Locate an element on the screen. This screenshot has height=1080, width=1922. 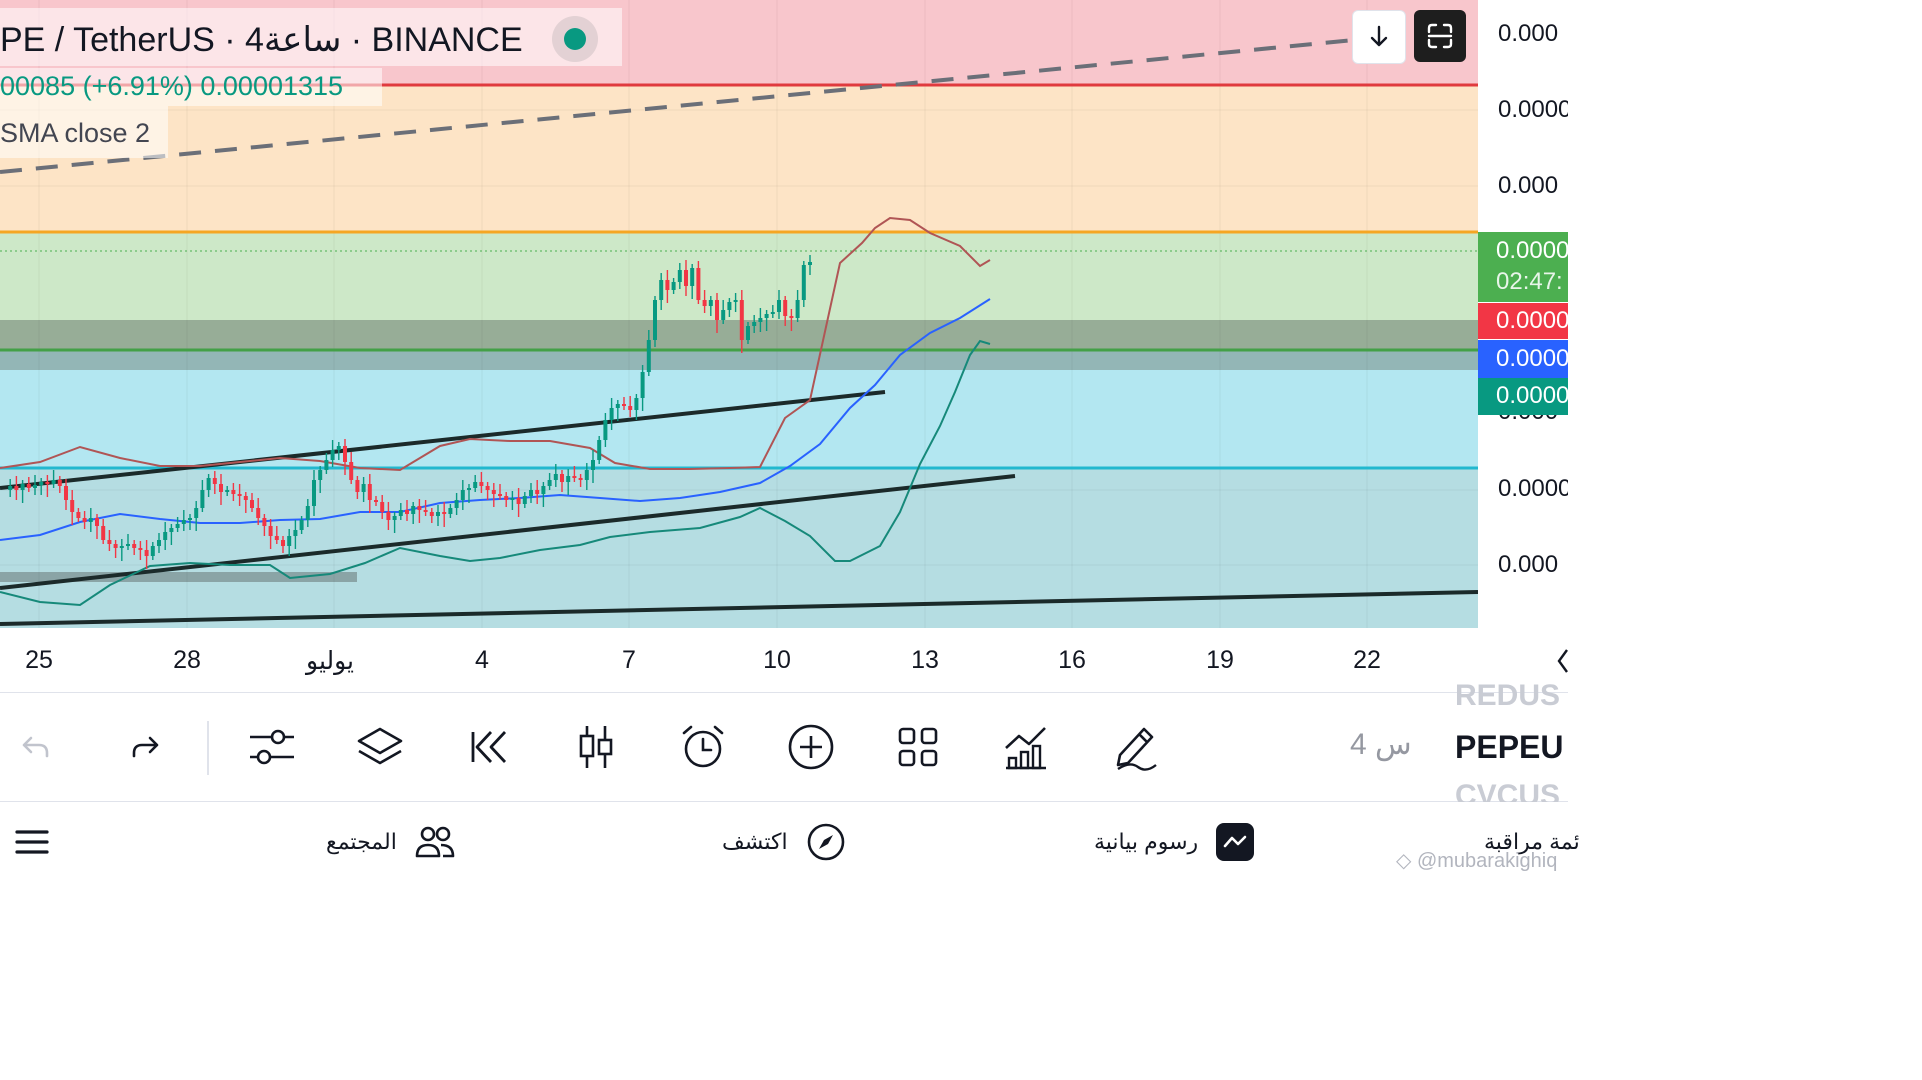
bollinger-lower-band is located at coordinates (495, 473).